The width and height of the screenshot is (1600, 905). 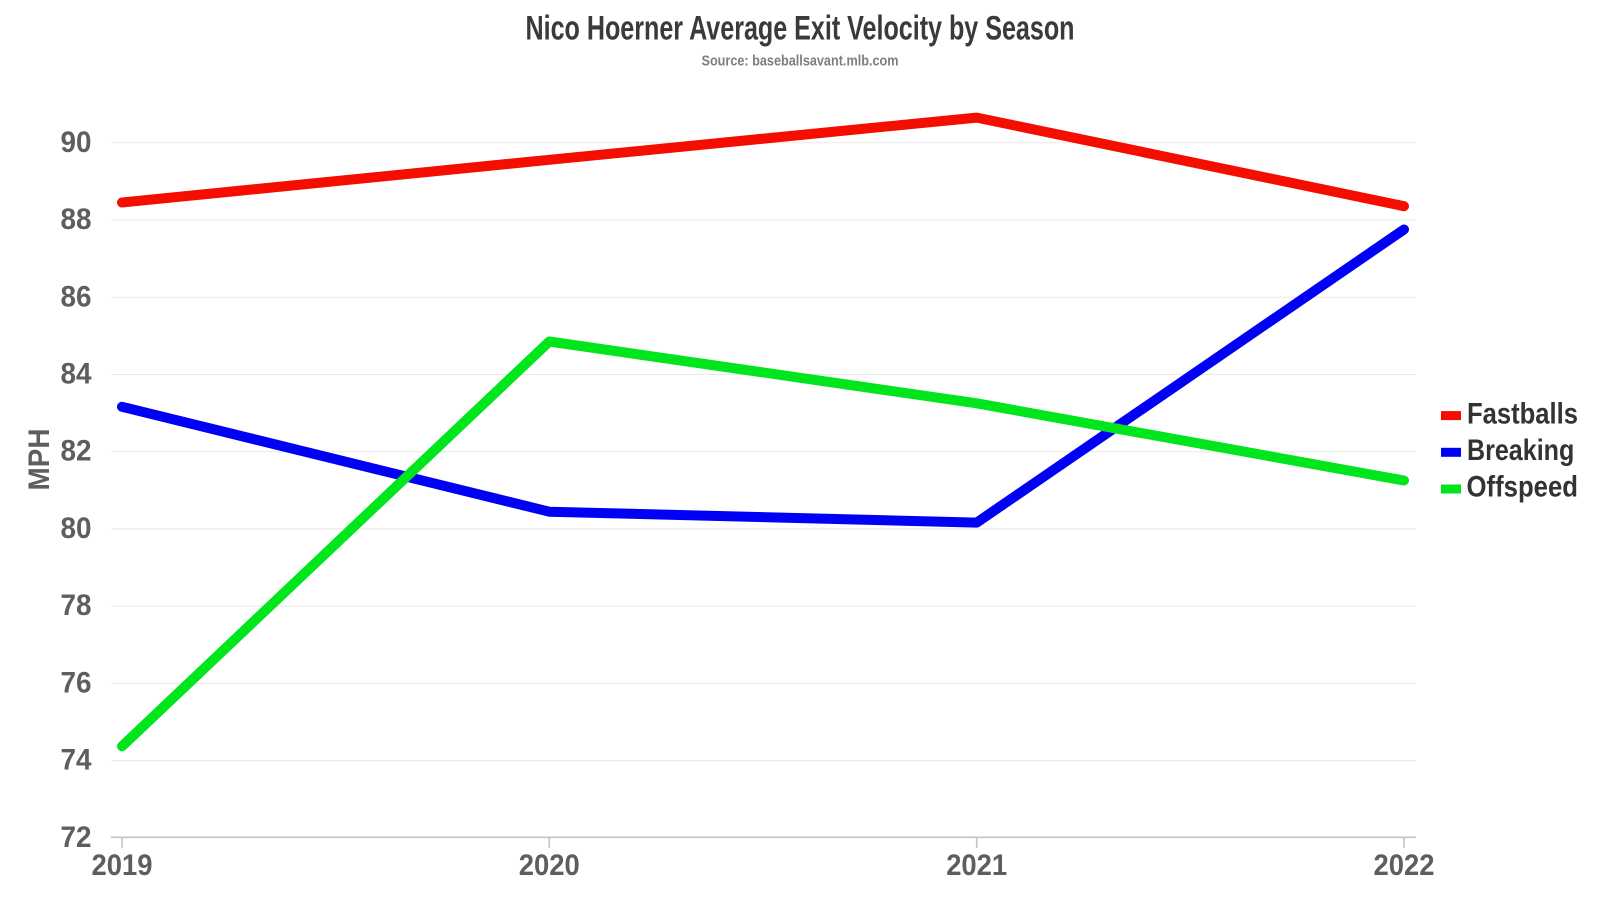 I want to click on svg-text: Source: baseballsavant.mlb.com, so click(x=800, y=61).